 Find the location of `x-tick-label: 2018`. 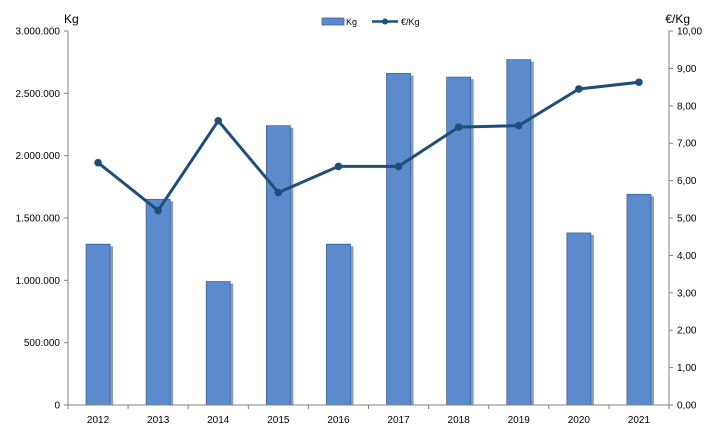

x-tick-label: 2018 is located at coordinates (459, 420).